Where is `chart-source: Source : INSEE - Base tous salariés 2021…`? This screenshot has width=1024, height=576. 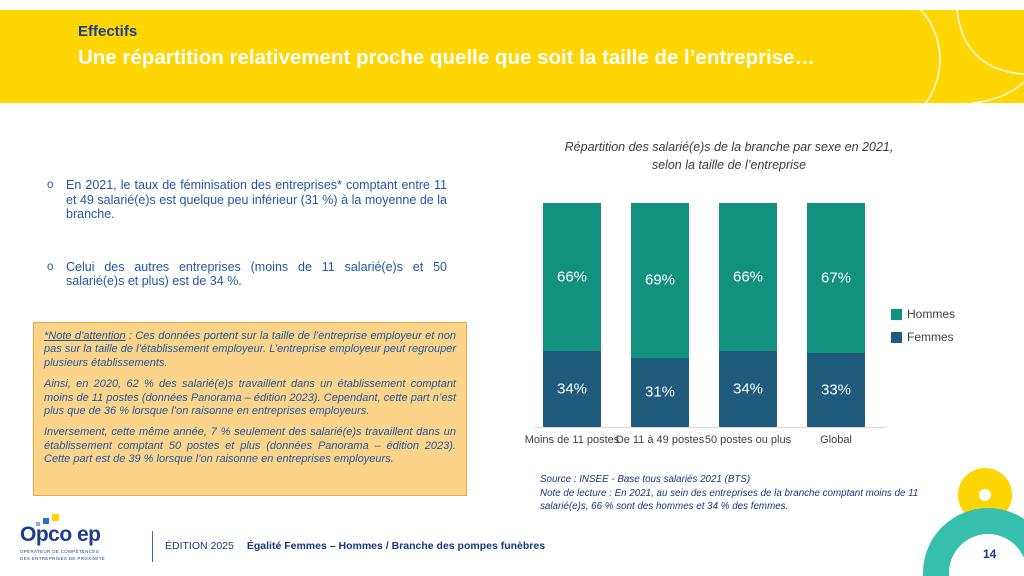
chart-source: Source : INSEE - Base tous salariés 2021… is located at coordinates (645, 479).